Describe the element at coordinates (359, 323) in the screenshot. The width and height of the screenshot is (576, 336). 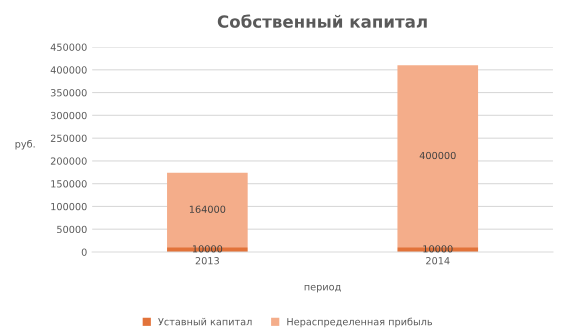
I see `legend-label: Нераспределенная прибыль` at that location.